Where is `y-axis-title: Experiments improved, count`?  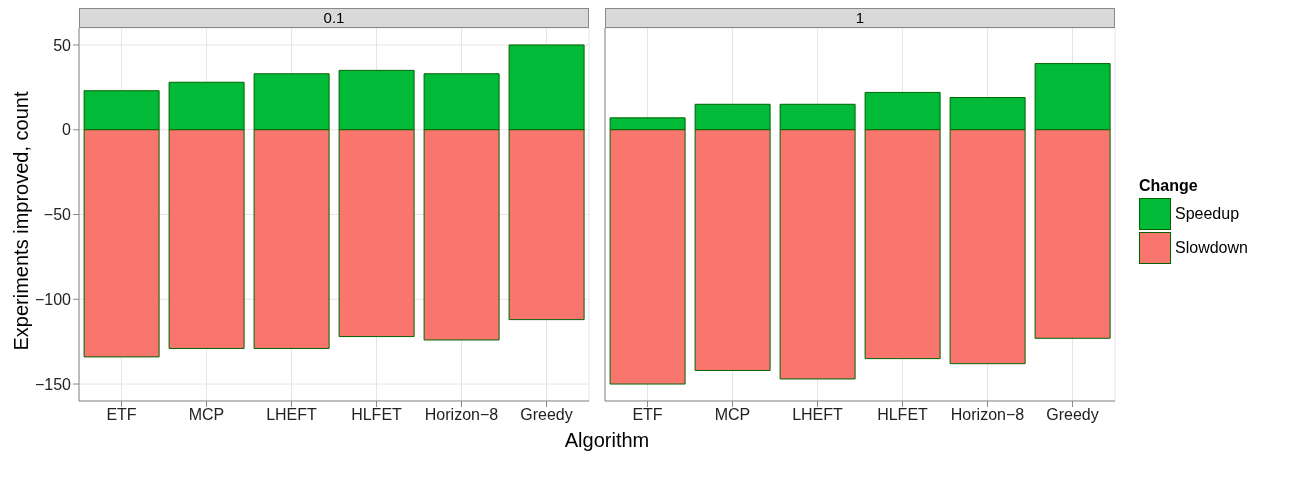 y-axis-title: Experiments improved, count is located at coordinates (21, 220).